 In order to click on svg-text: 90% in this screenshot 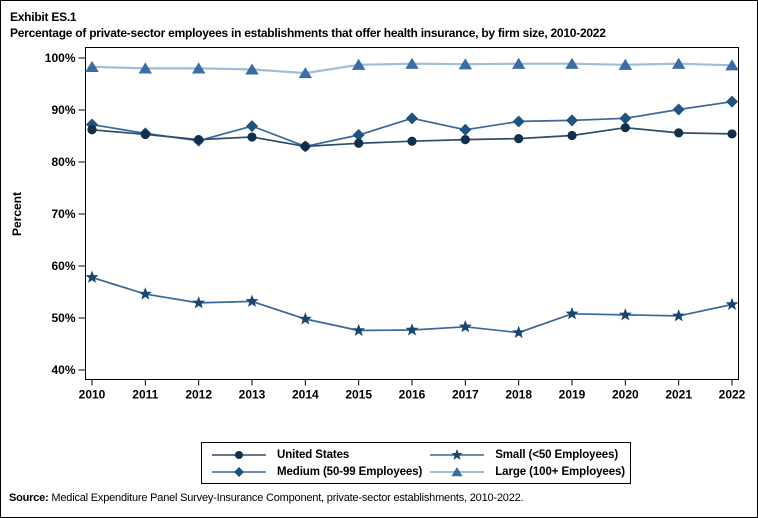, I will do `click(63, 110)`.